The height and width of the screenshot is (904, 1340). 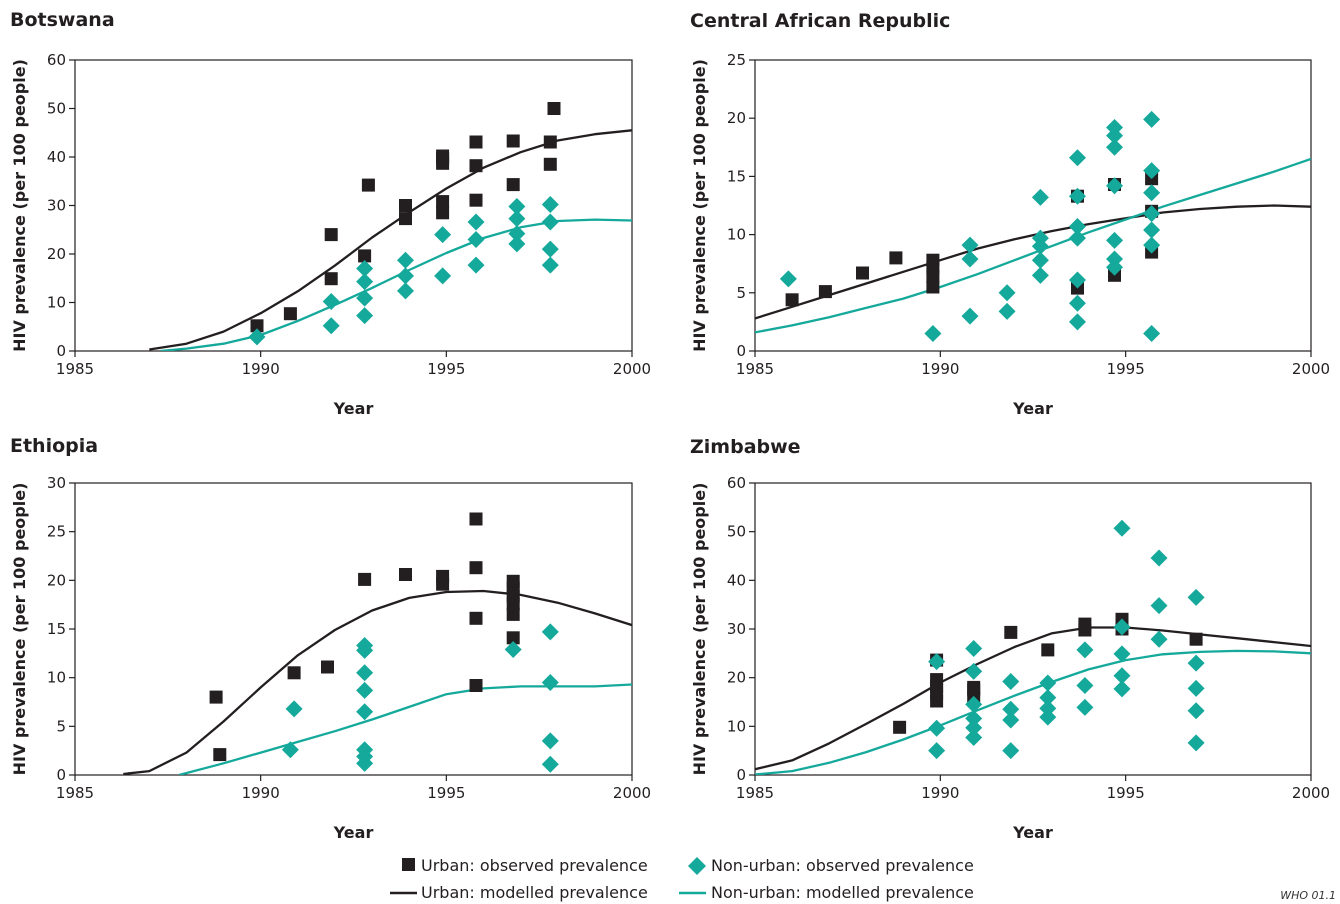 What do you see at coordinates (61, 351) in the screenshot?
I see `y-tick-label: 0` at bounding box center [61, 351].